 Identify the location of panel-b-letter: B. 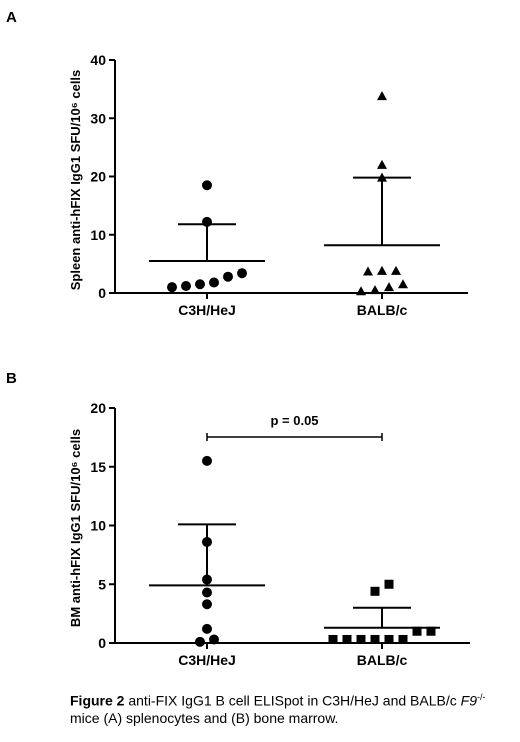
(11, 378).